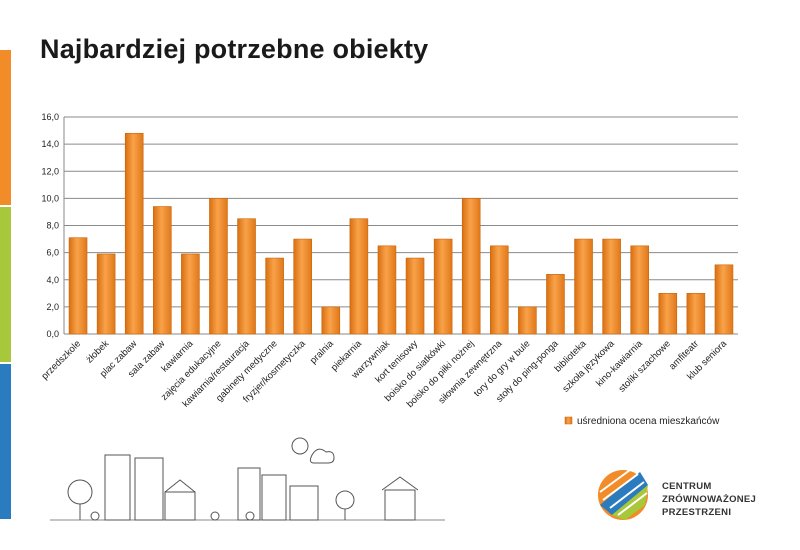 The width and height of the screenshot is (800, 550). Describe the element at coordinates (52, 307) in the screenshot. I see `y-tick-label: 2,0` at that location.